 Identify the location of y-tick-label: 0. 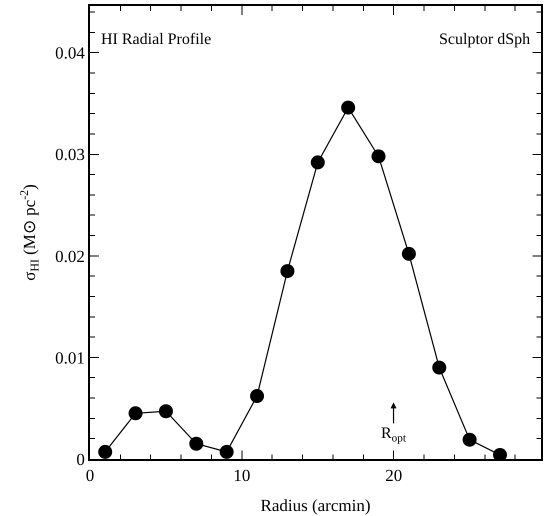
(80, 459).